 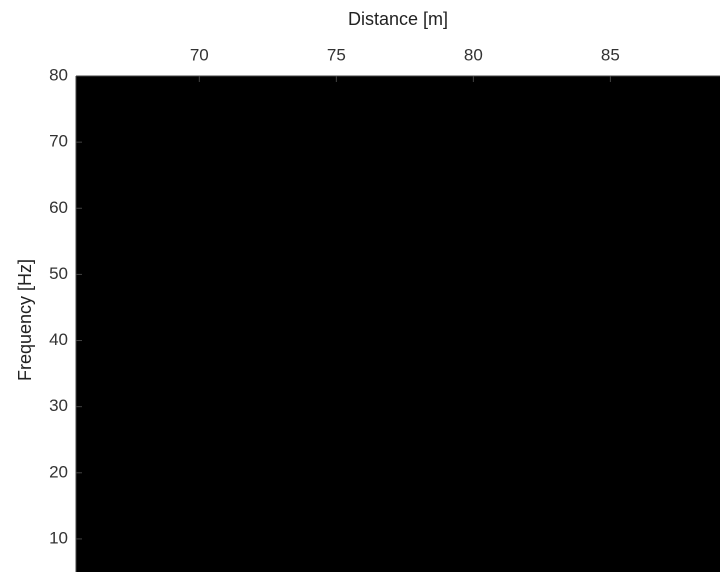 What do you see at coordinates (58, 537) in the screenshot?
I see `y-tick-label: 10` at bounding box center [58, 537].